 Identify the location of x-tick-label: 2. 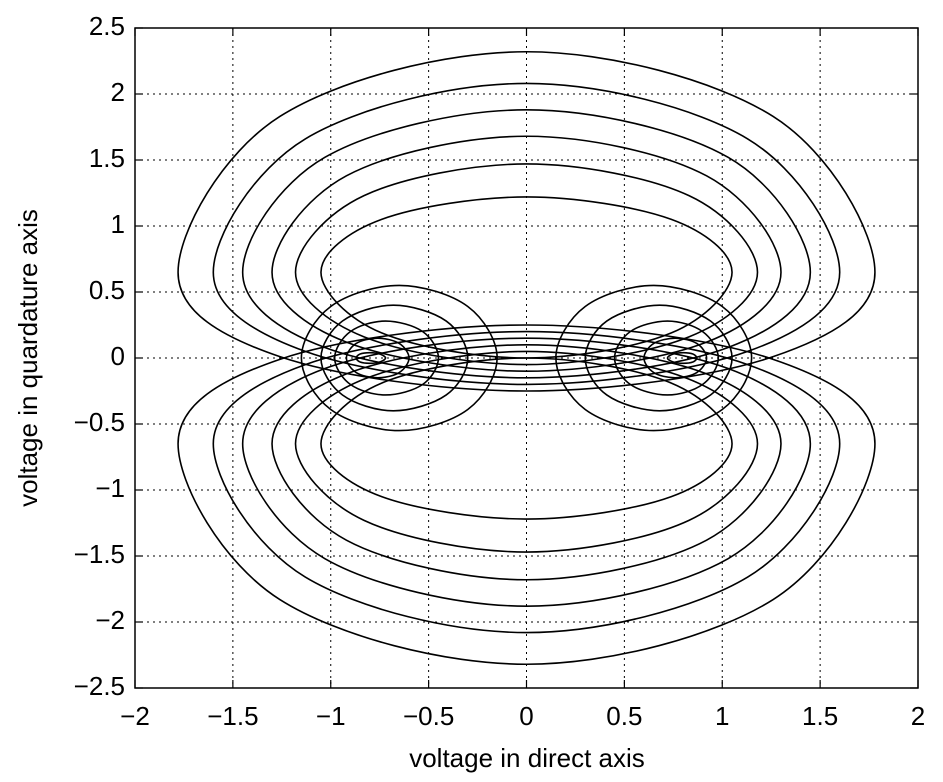
(918, 716).